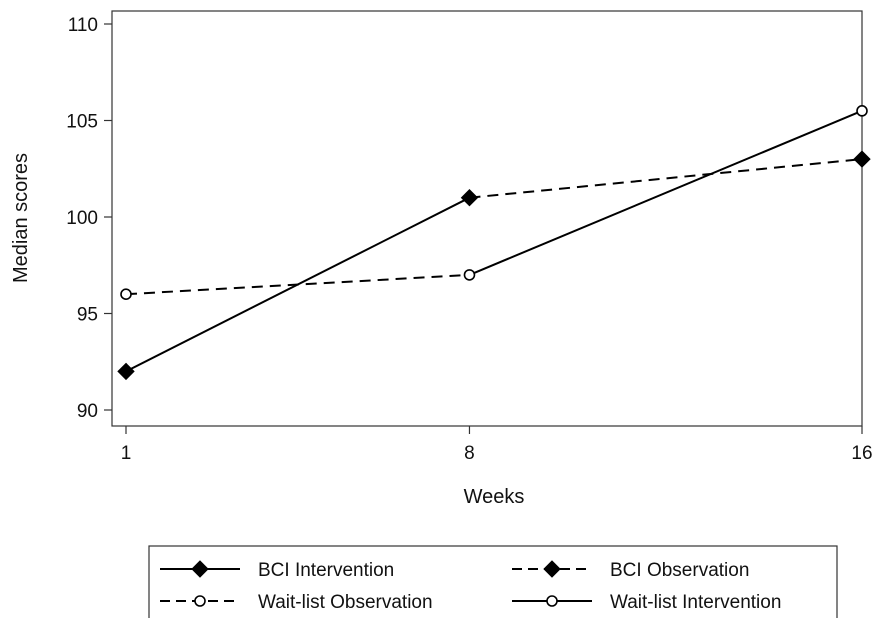  I want to click on legend-key-wait-list-observation, so click(200, 601).